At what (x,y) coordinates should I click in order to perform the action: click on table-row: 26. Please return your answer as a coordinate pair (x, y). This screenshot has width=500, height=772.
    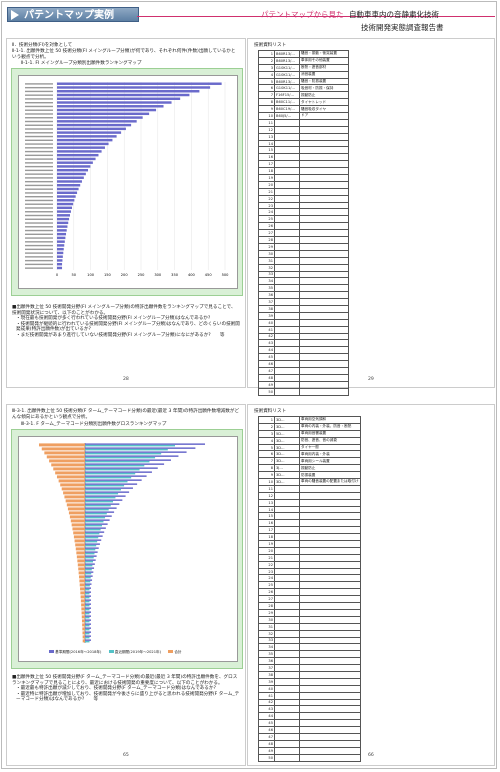
    Looking at the image, I should click on (303, 226).